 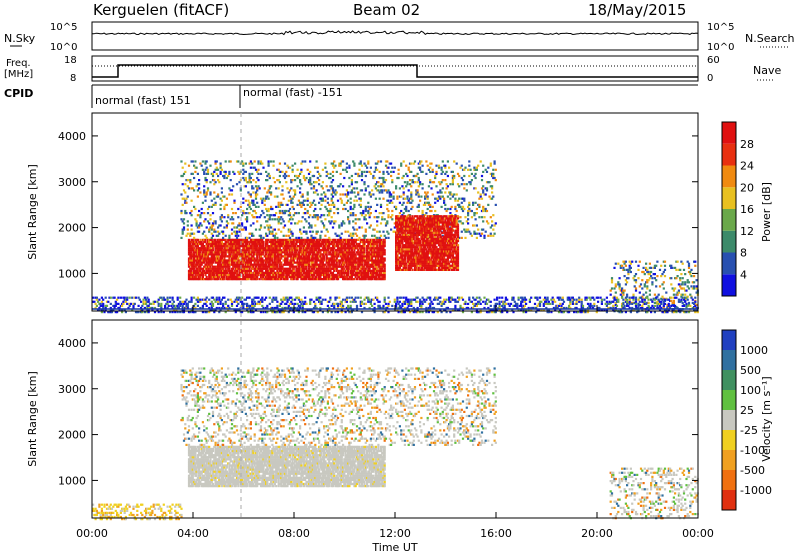 What do you see at coordinates (161, 10) in the screenshot?
I see `station-title: Kerguelen (fitACF)` at bounding box center [161, 10].